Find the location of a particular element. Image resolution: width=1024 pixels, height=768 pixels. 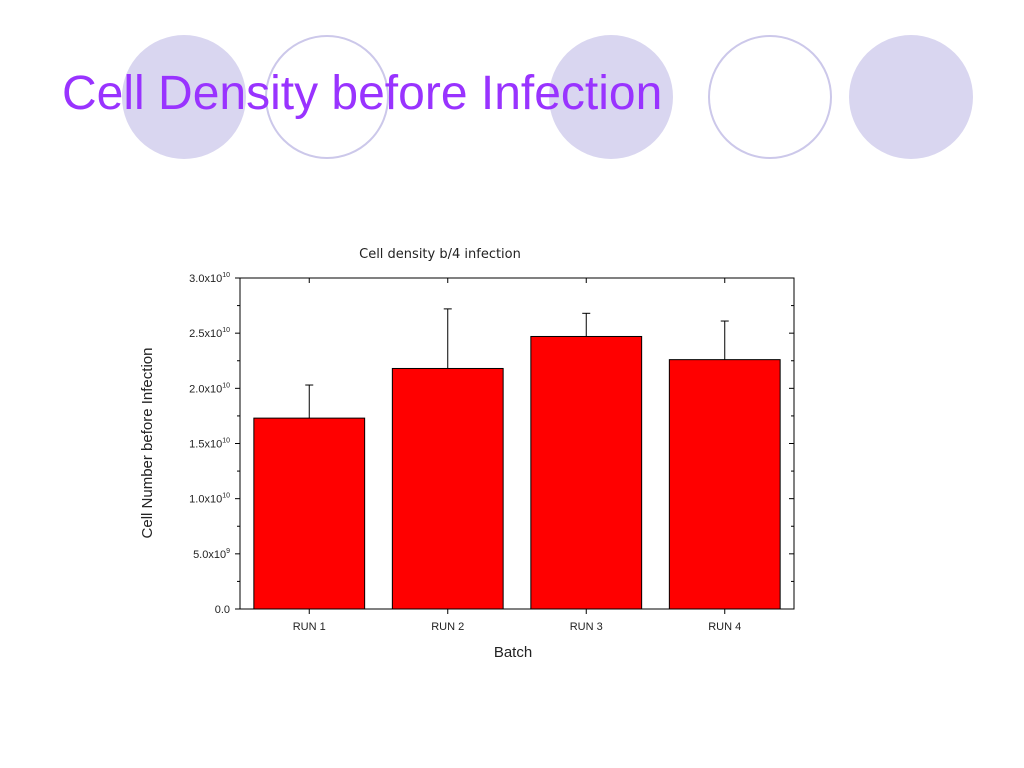

y-tick-label: 1.0x10¹⁰ is located at coordinates (209, 499).